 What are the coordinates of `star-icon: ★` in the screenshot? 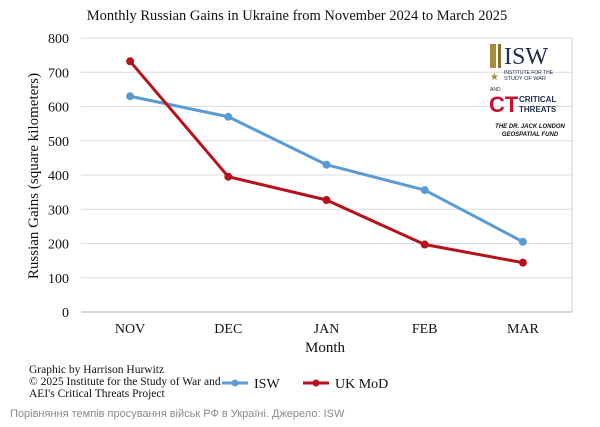 It's located at (494, 77).